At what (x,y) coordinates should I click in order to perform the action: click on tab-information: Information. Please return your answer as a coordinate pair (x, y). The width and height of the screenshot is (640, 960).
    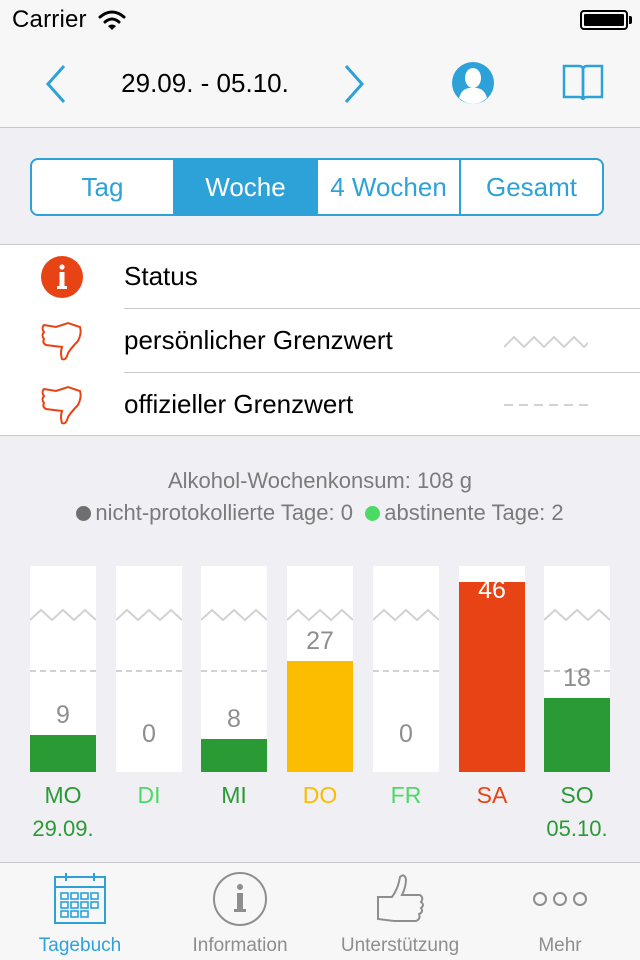
    Looking at the image, I should click on (240, 911).